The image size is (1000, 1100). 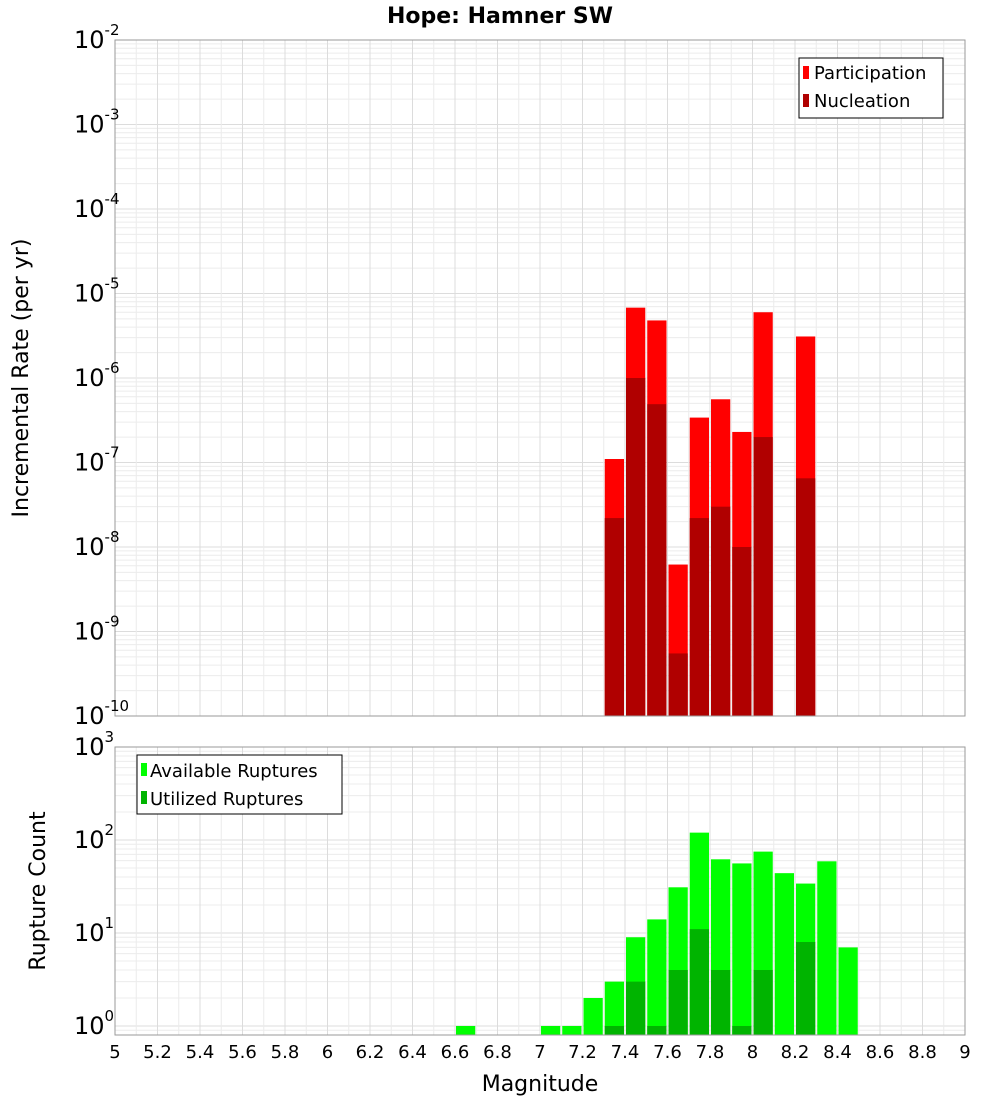 I want to click on x-tick-label: 8.2, so click(x=795, y=1052).